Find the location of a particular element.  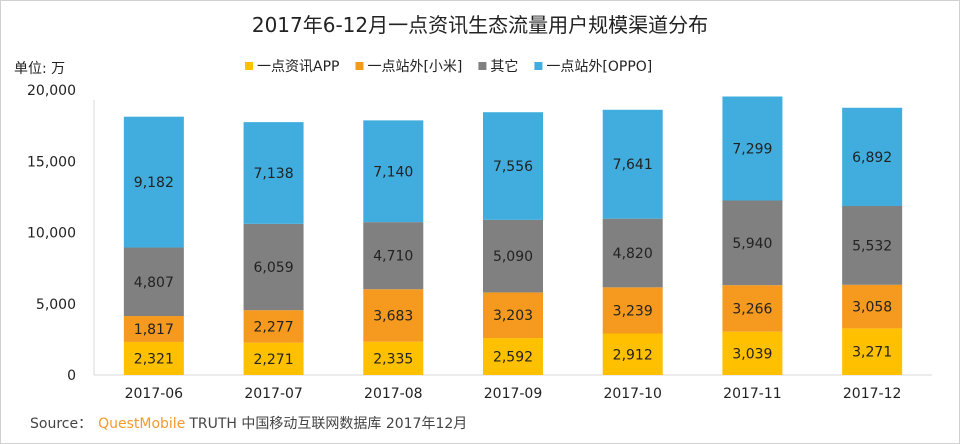

legend-label: 一点站外[小米] is located at coordinates (414, 67).